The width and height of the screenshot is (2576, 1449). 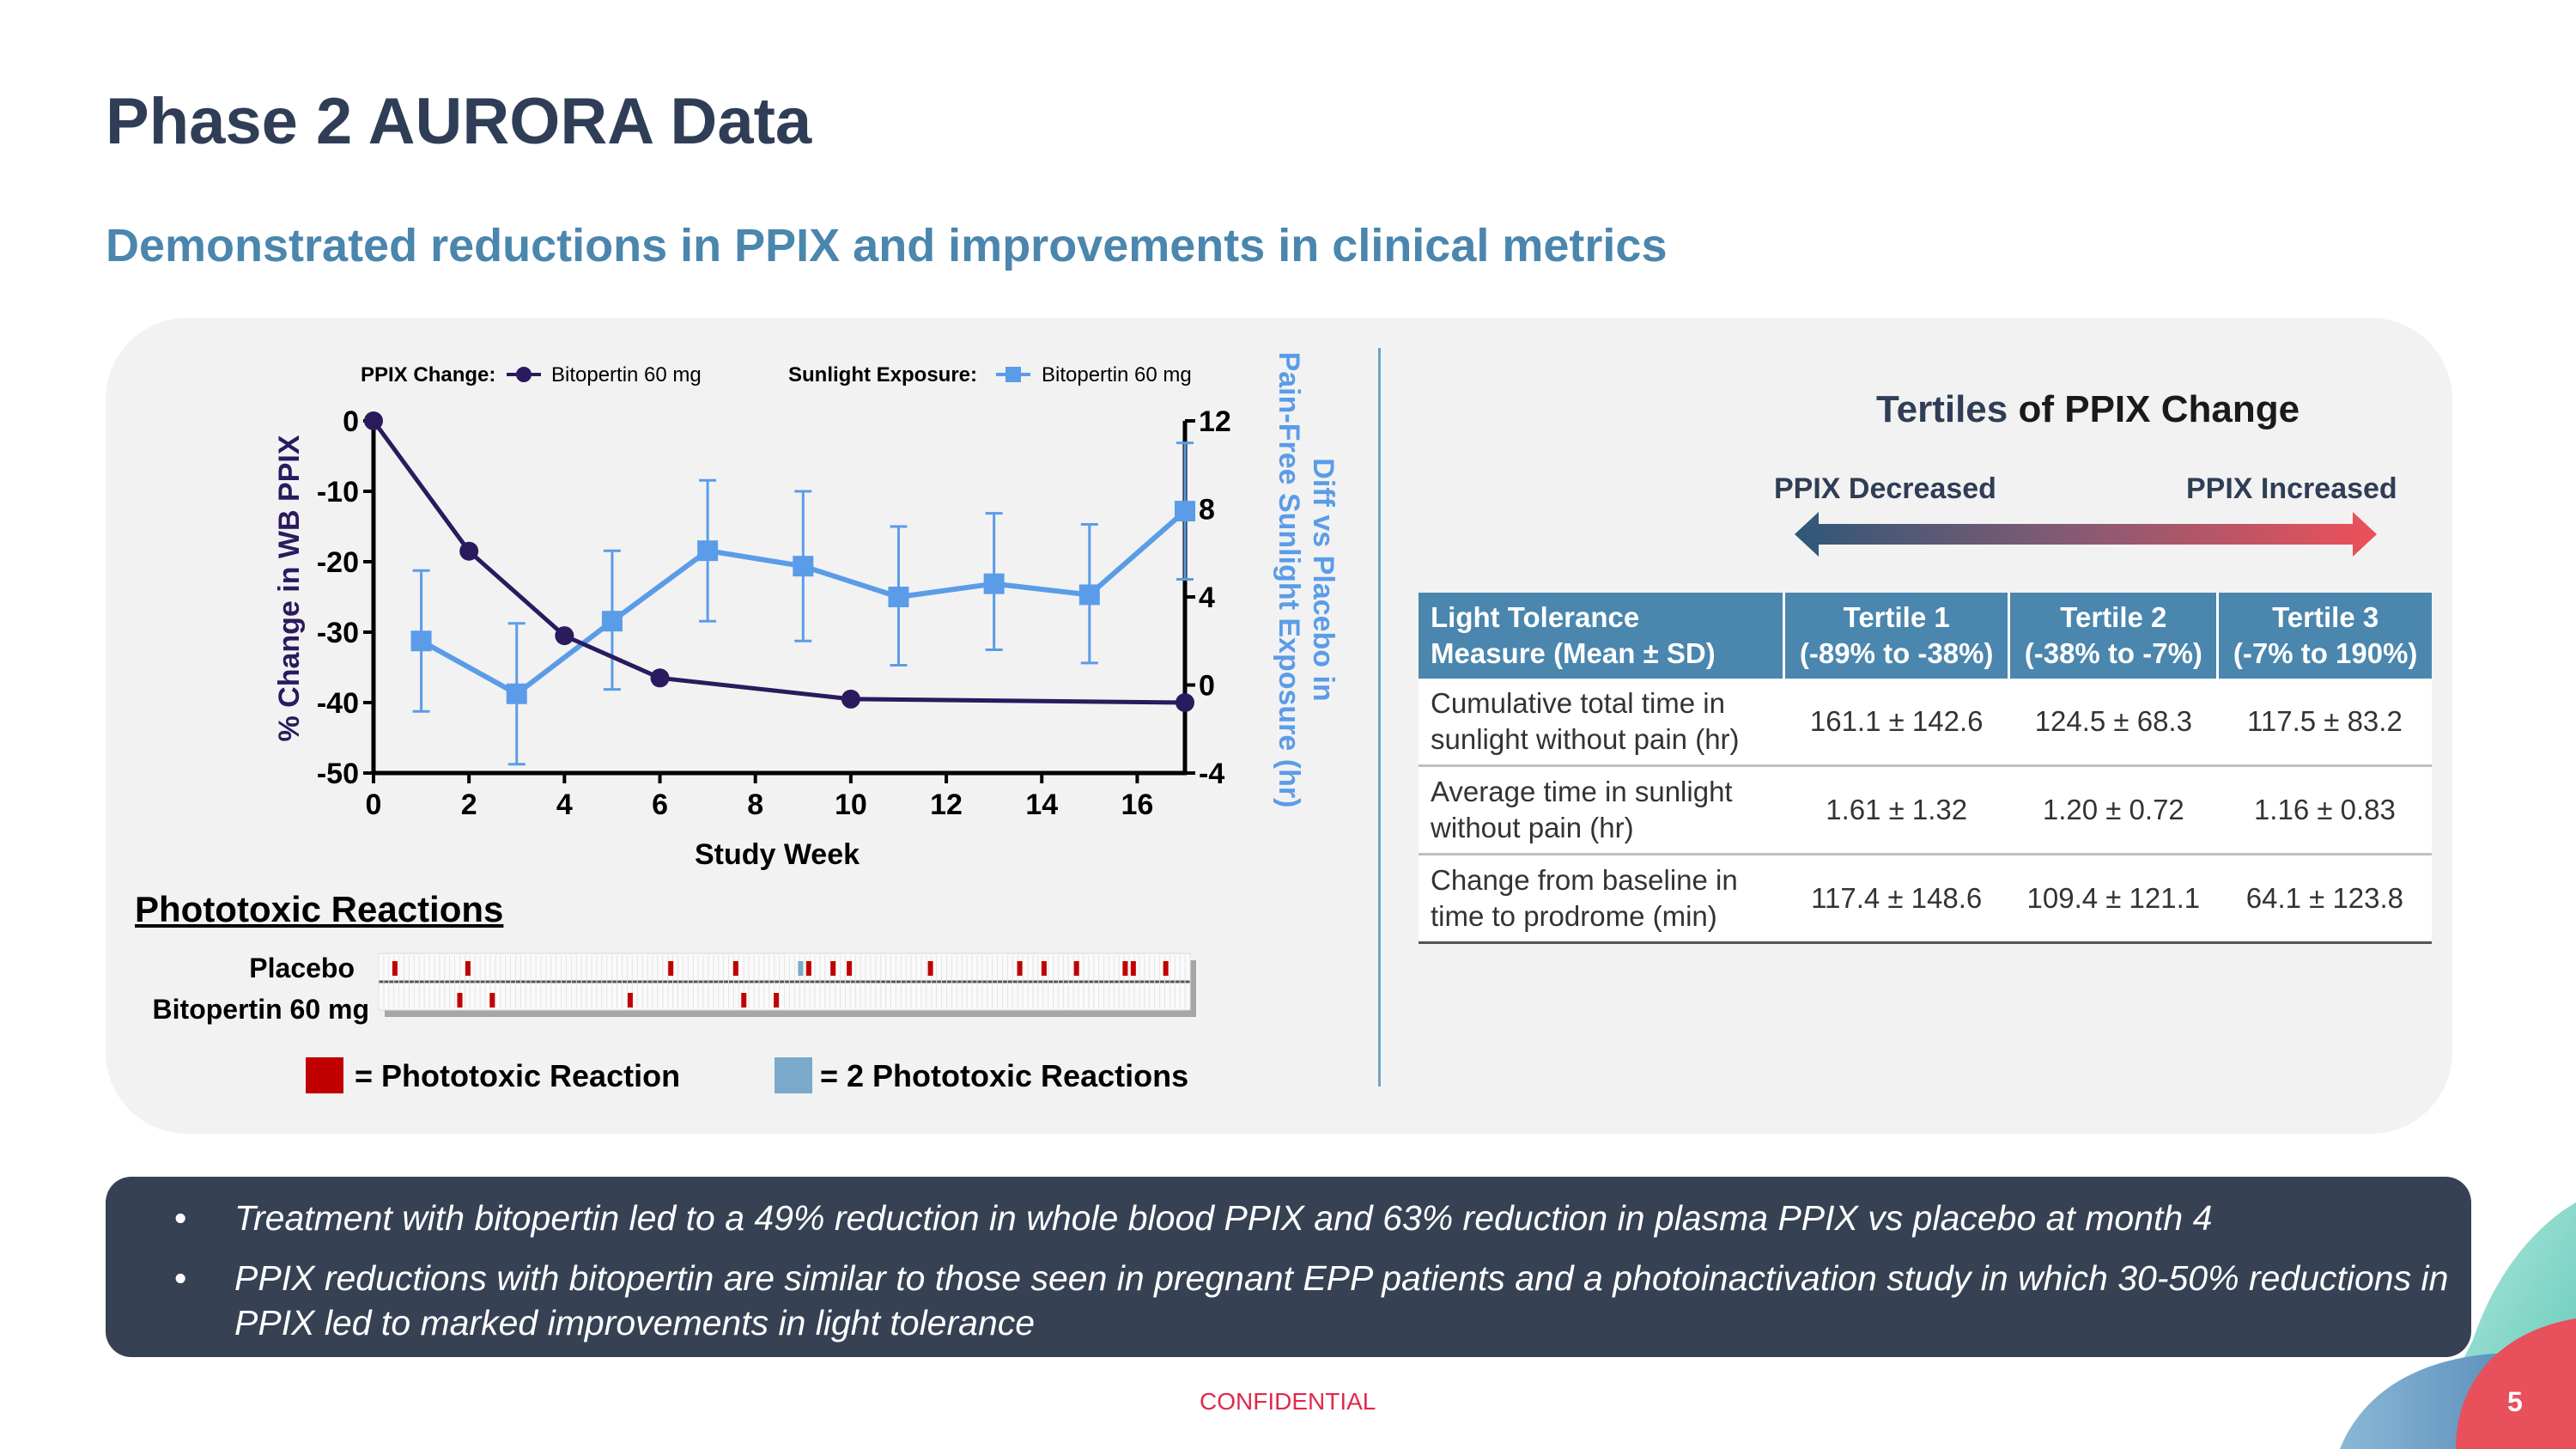 I want to click on table-cell: 161.1 ± 142.6, so click(x=1896, y=723).